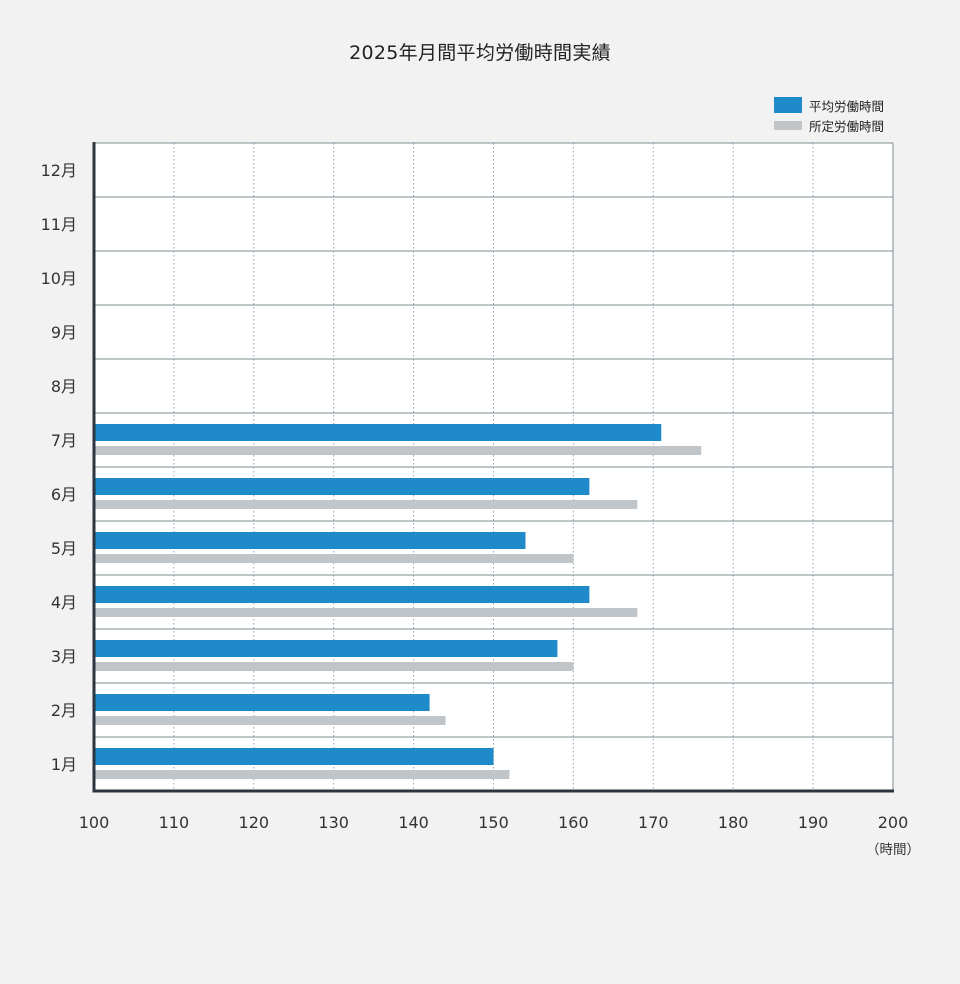  I want to click on legend-item-average: 平均労働時間, so click(829, 105).